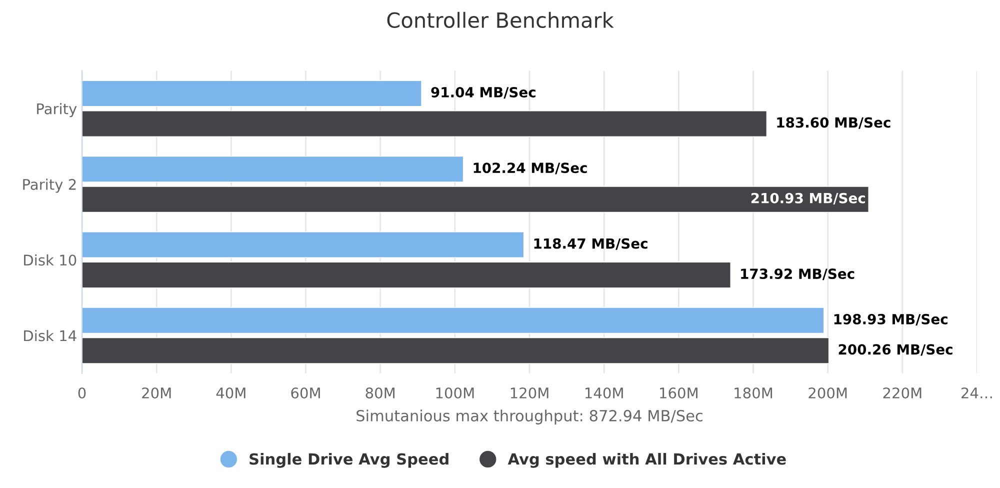  What do you see at coordinates (530, 168) in the screenshot?
I see `data-label: 102.24 MB/Sec` at bounding box center [530, 168].